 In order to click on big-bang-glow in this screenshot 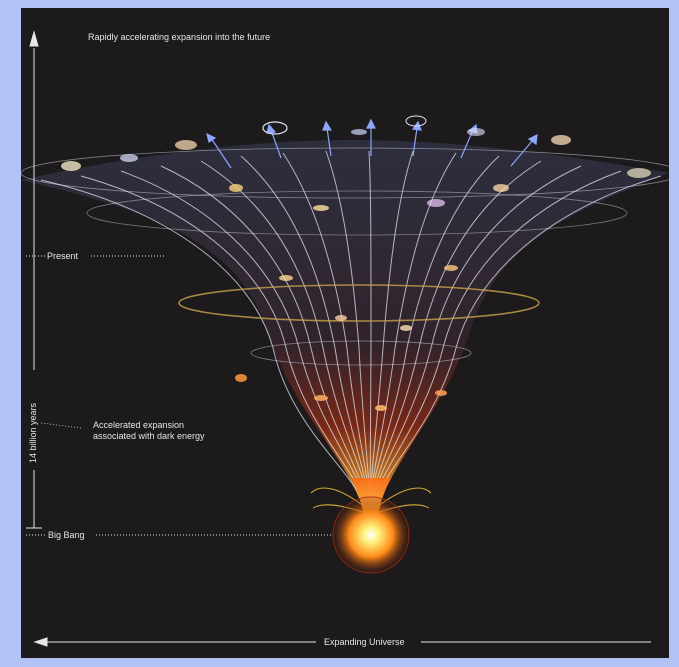, I will do `click(371, 535)`.